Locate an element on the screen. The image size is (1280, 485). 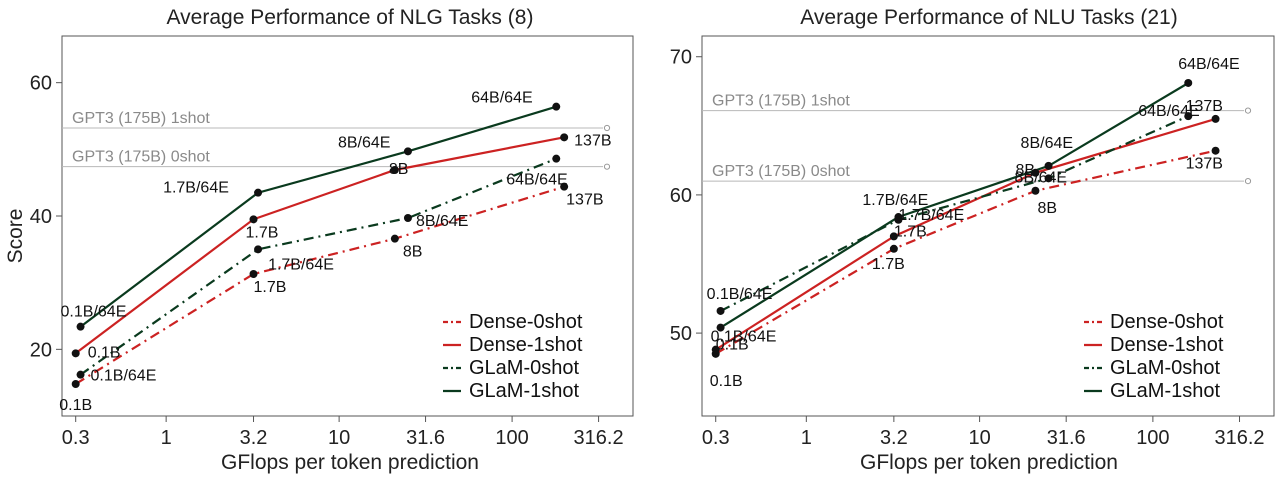
y-ticks: 20 40 60 is located at coordinates (46, 217).